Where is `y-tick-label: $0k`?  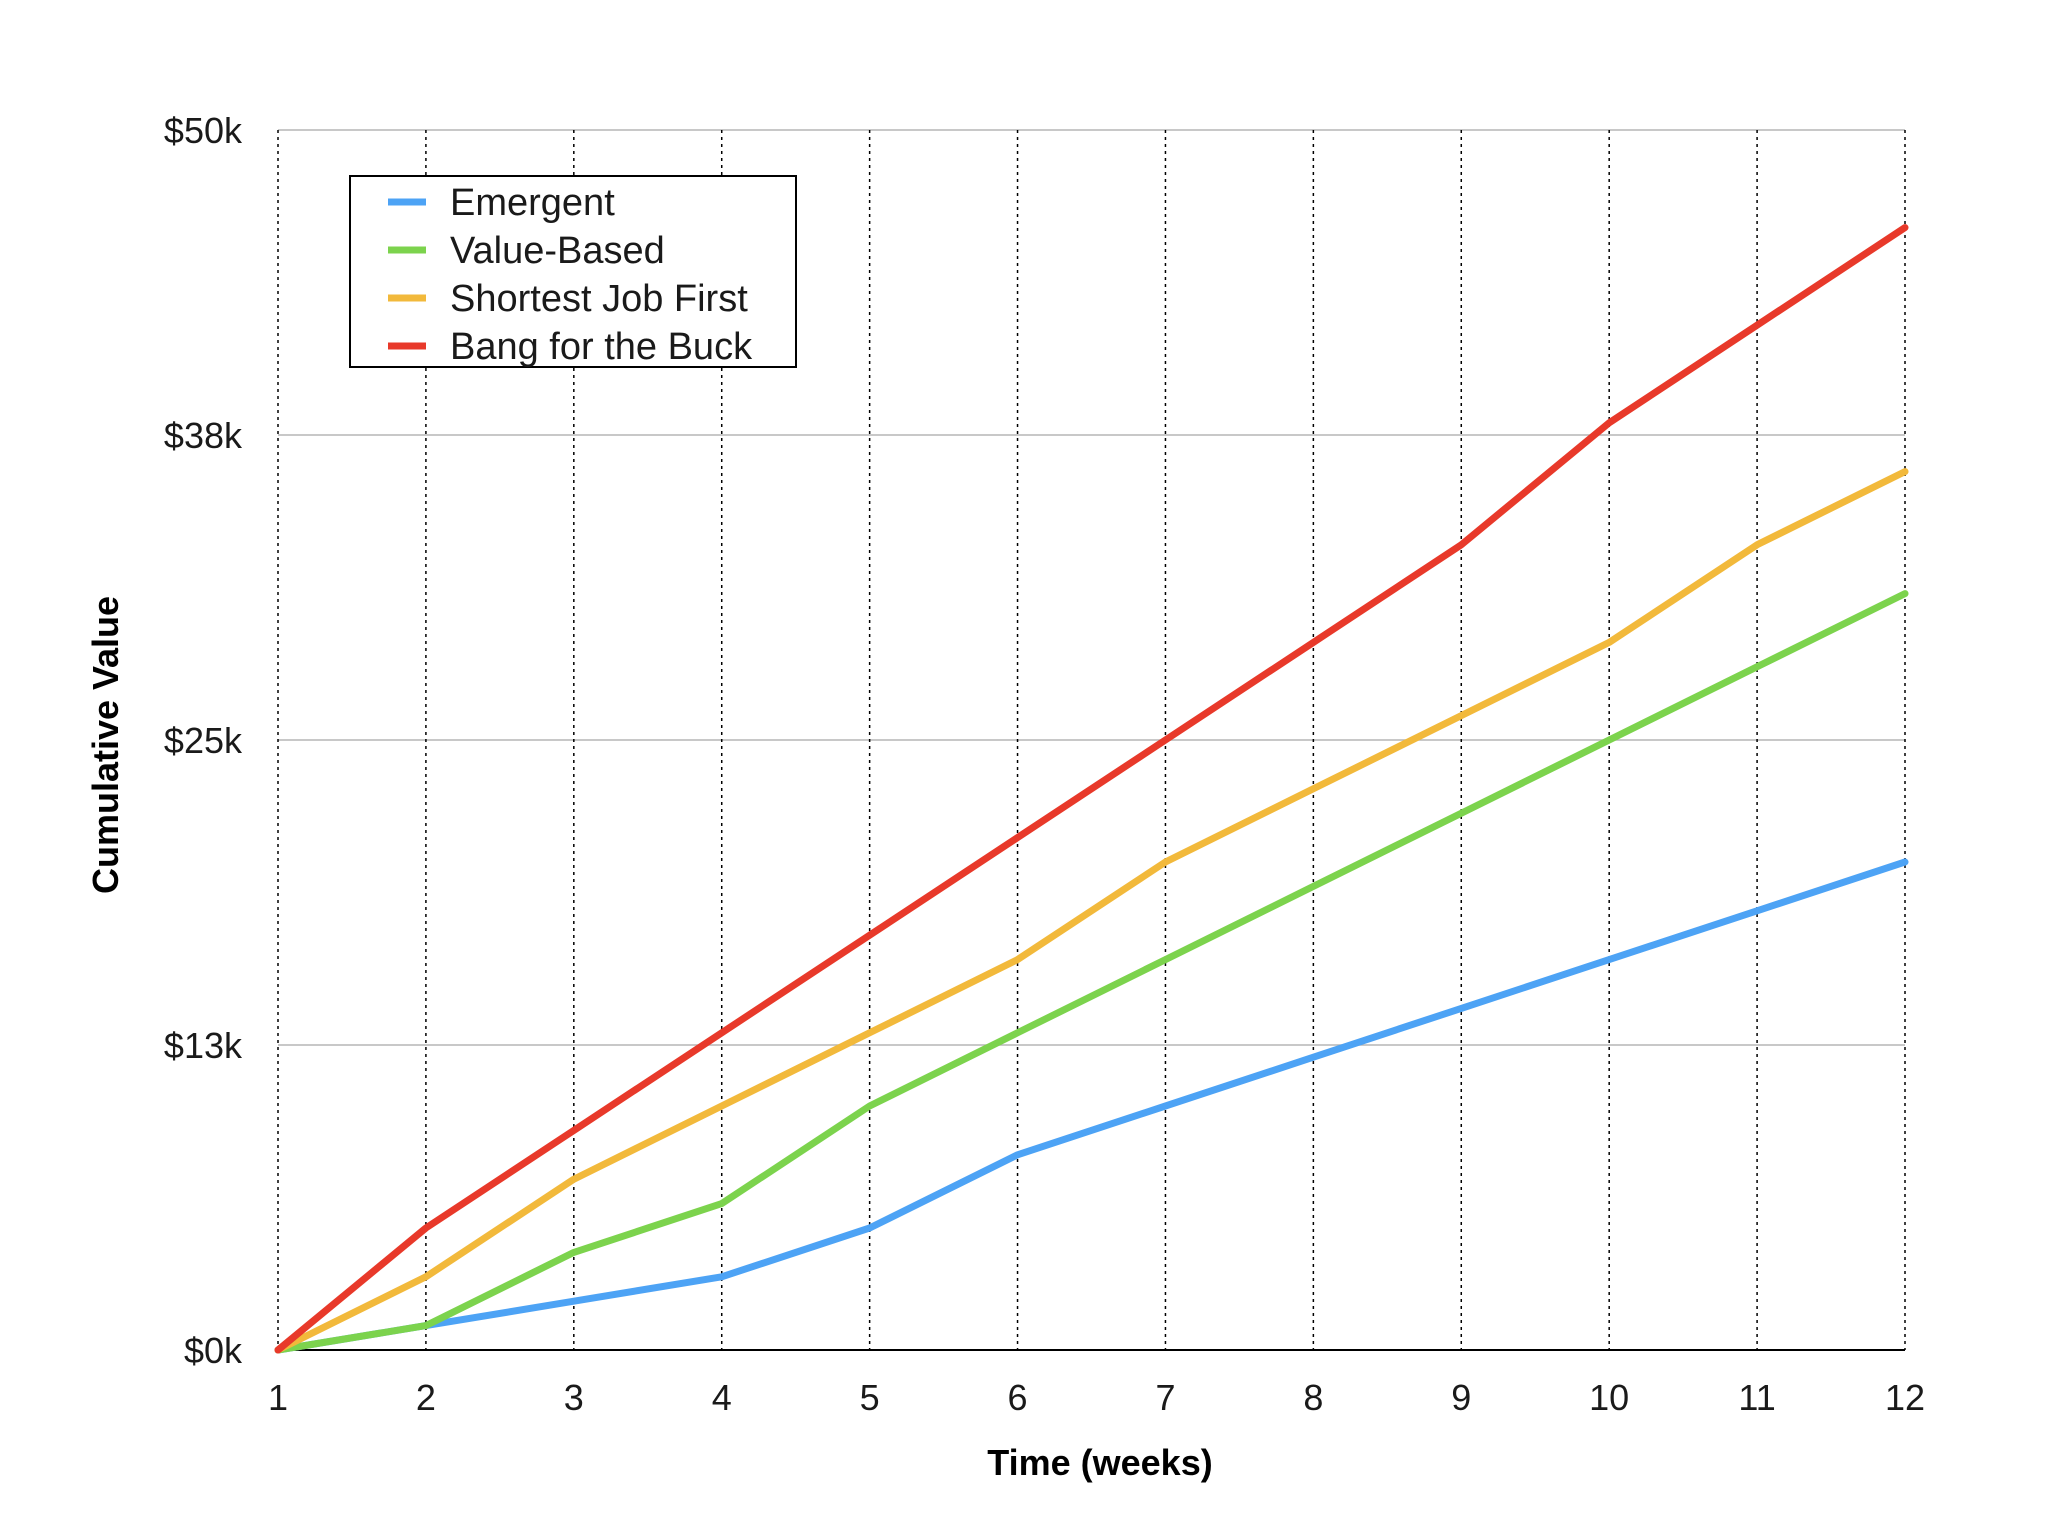 y-tick-label: $0k is located at coordinates (213, 1350).